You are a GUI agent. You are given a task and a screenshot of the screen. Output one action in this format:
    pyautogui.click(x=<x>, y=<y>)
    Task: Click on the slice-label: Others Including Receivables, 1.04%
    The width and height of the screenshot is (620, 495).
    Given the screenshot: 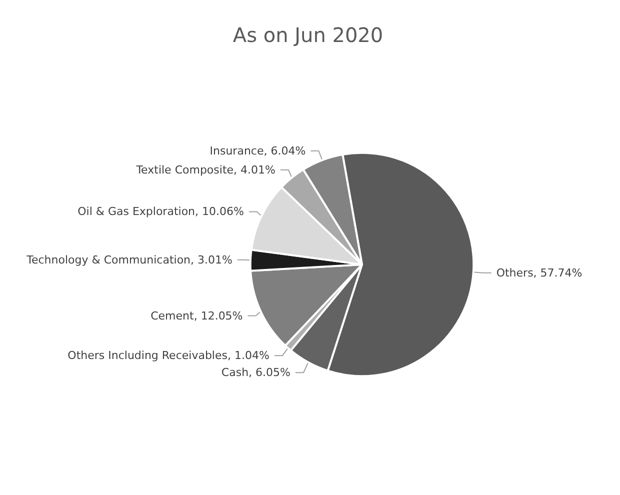 What is the action you would take?
    pyautogui.click(x=169, y=355)
    